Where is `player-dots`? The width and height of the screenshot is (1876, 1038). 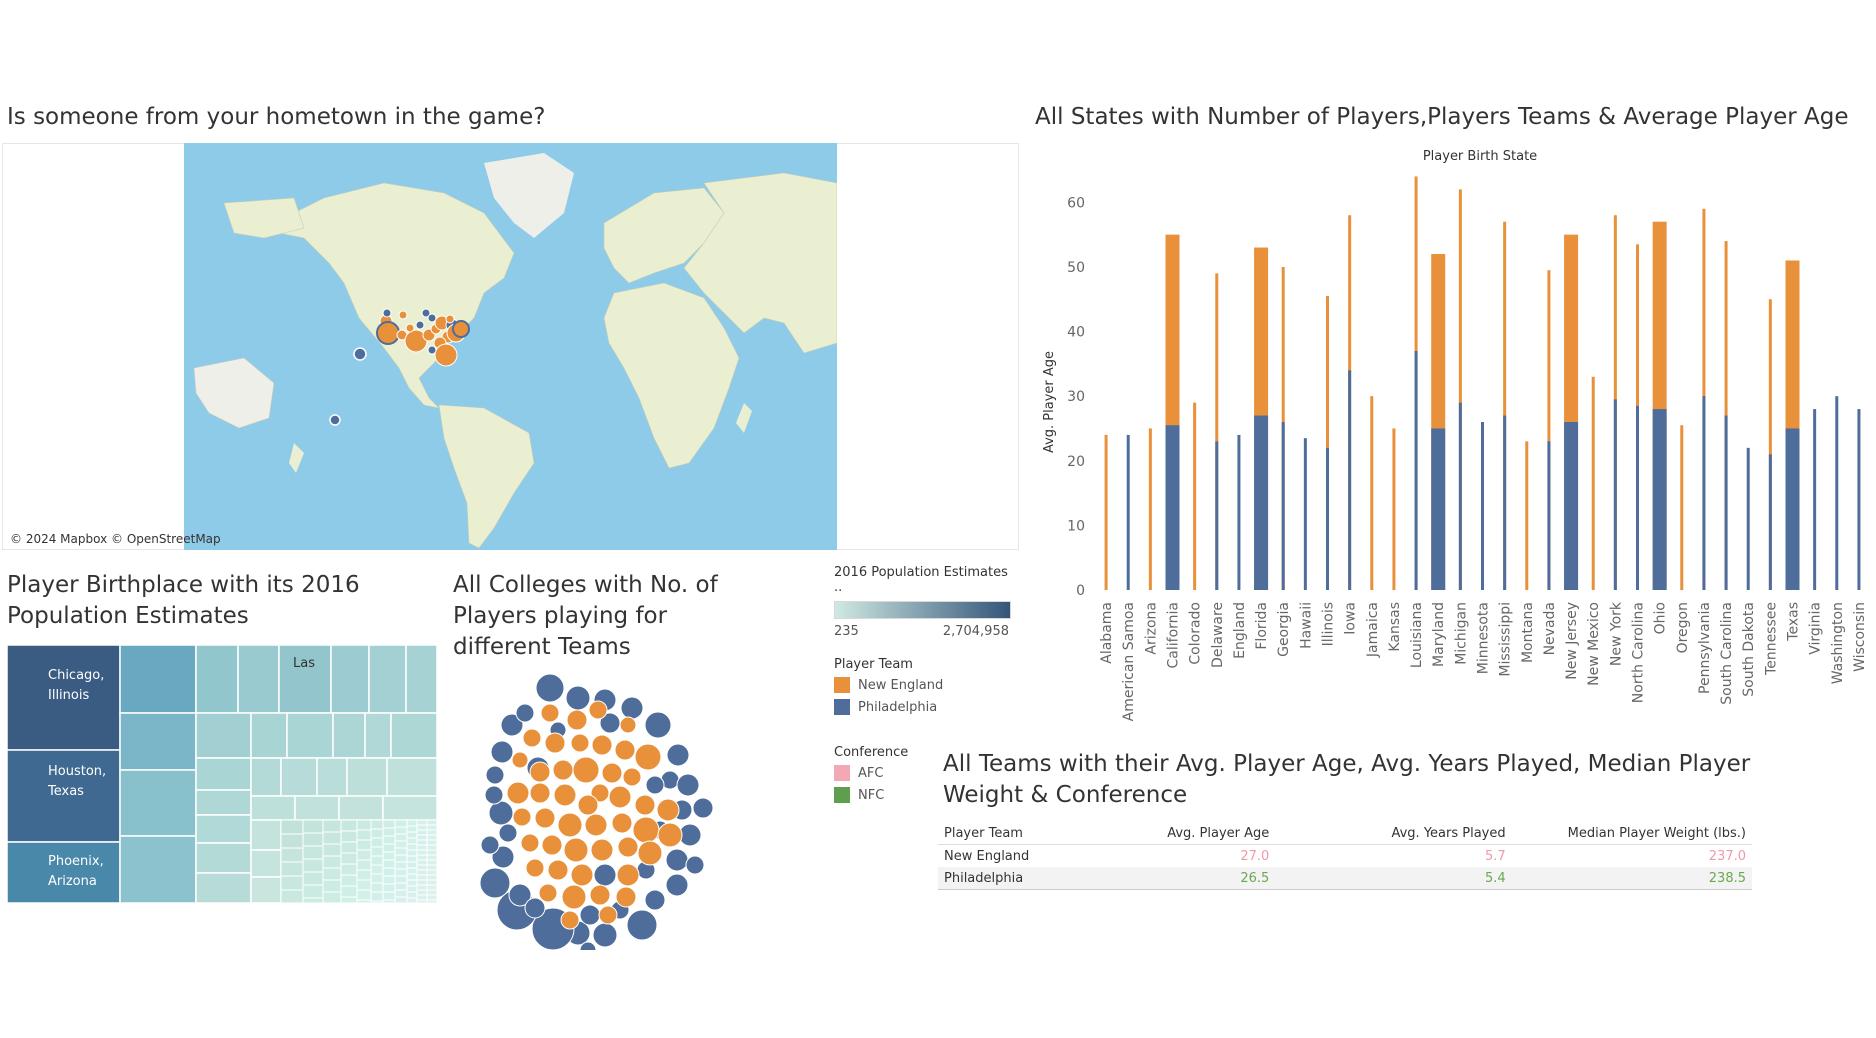 player-dots is located at coordinates (399, 367).